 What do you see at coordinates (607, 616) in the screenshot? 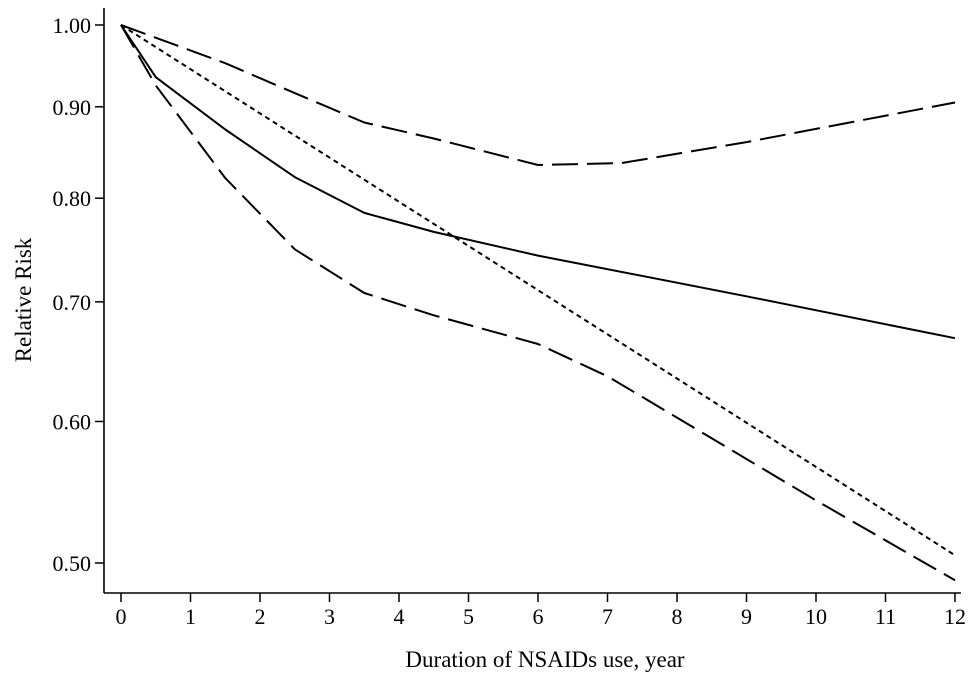
I see `x-tick-label: 7` at bounding box center [607, 616].